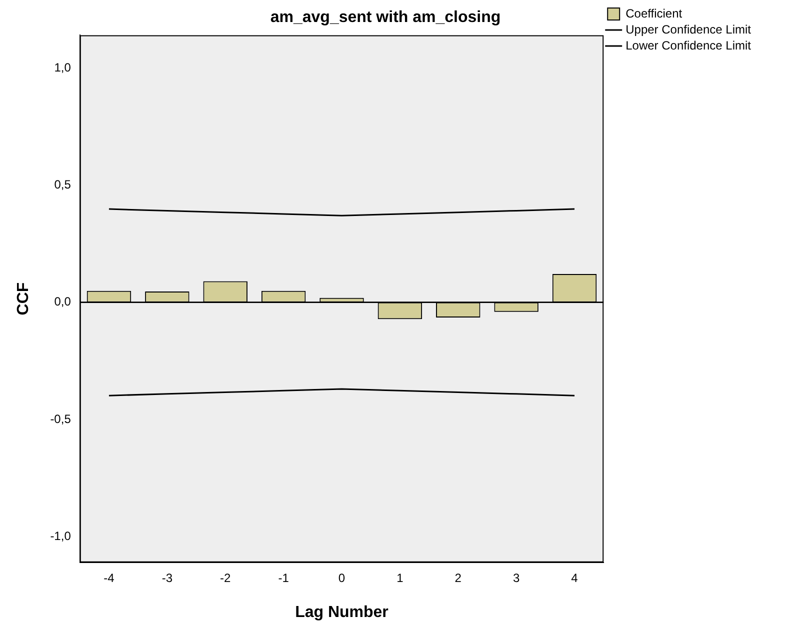  What do you see at coordinates (63, 301) in the screenshot?
I see `y-tick-label: 0,0` at bounding box center [63, 301].